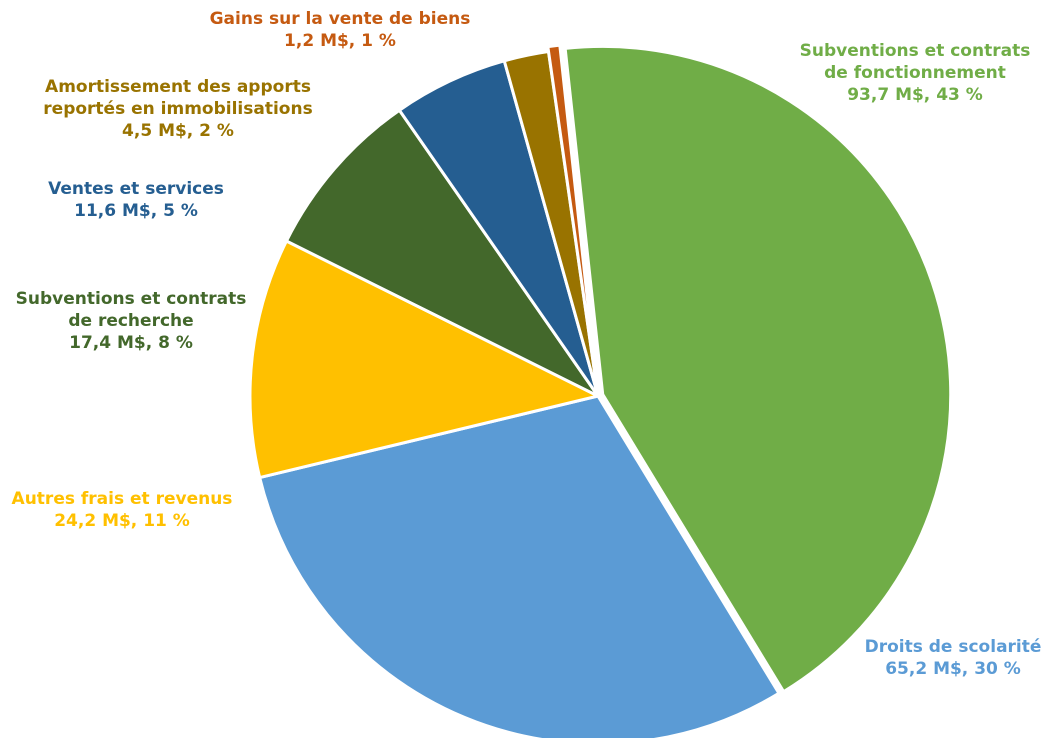 This screenshot has height=738, width=1051. I want to click on label-line: Autres frais et revenus, so click(122, 499).